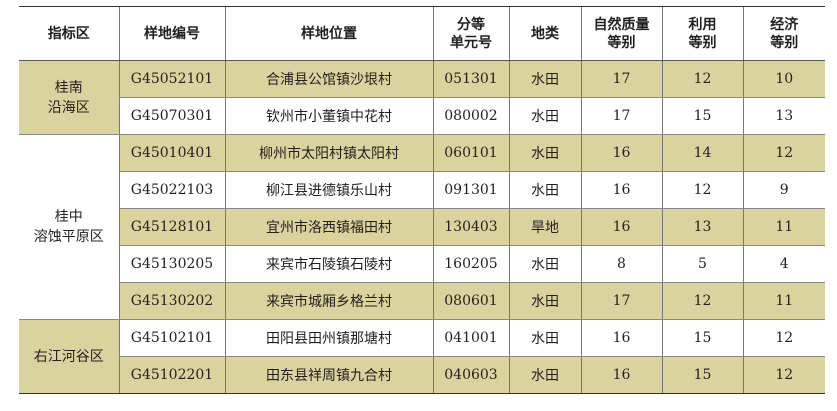  What do you see at coordinates (171, 190) in the screenshot?
I see `table-cell: G45022103` at bounding box center [171, 190].